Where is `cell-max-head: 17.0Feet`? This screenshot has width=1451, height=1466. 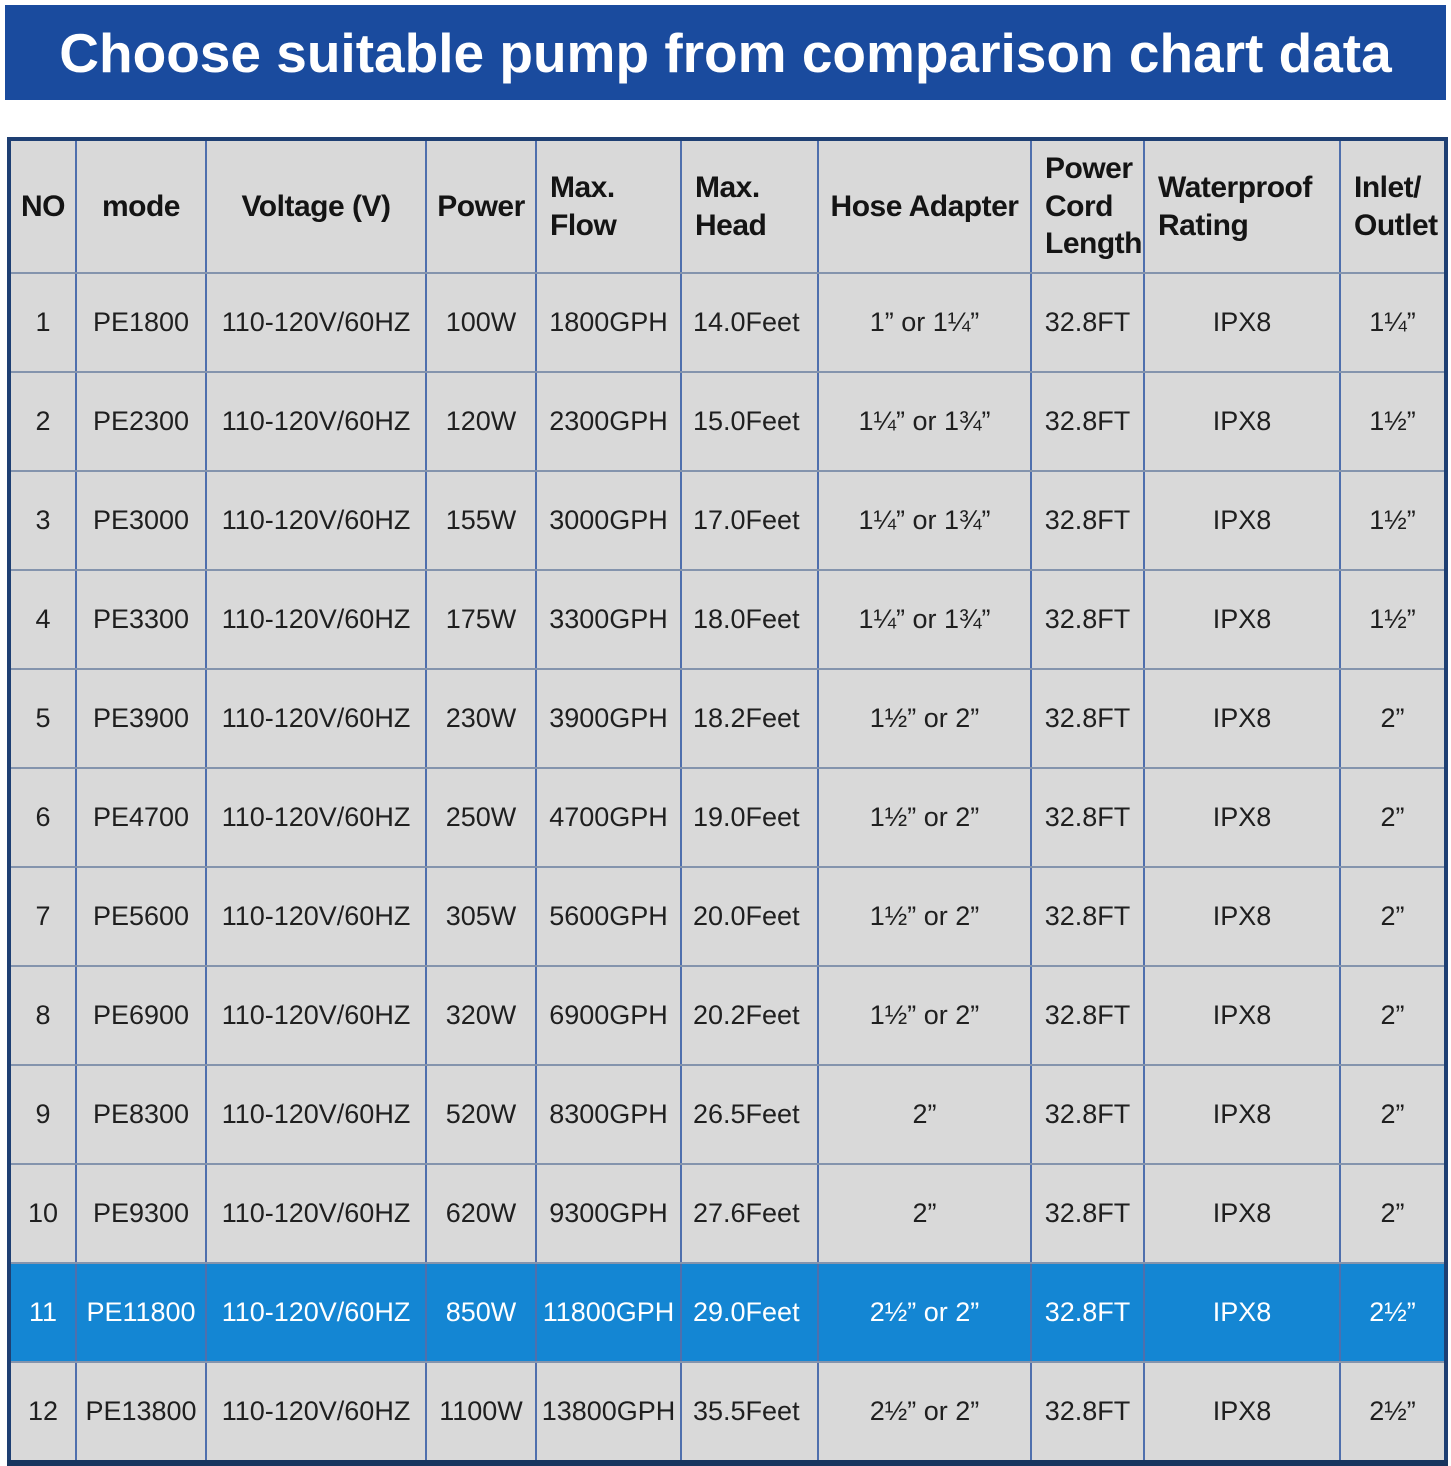
cell-max-head: 17.0Feet is located at coordinates (750, 521).